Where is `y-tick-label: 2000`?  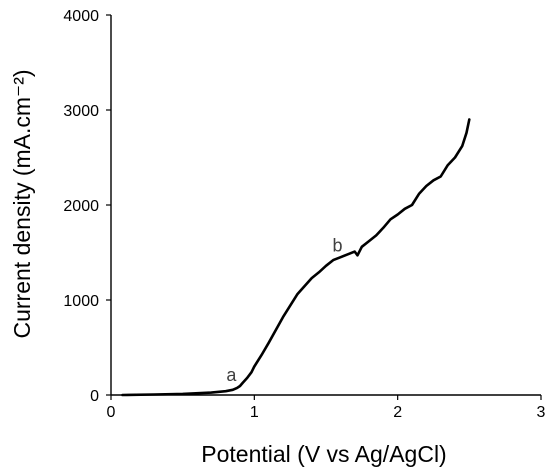
y-tick-label: 2000 is located at coordinates (81, 206).